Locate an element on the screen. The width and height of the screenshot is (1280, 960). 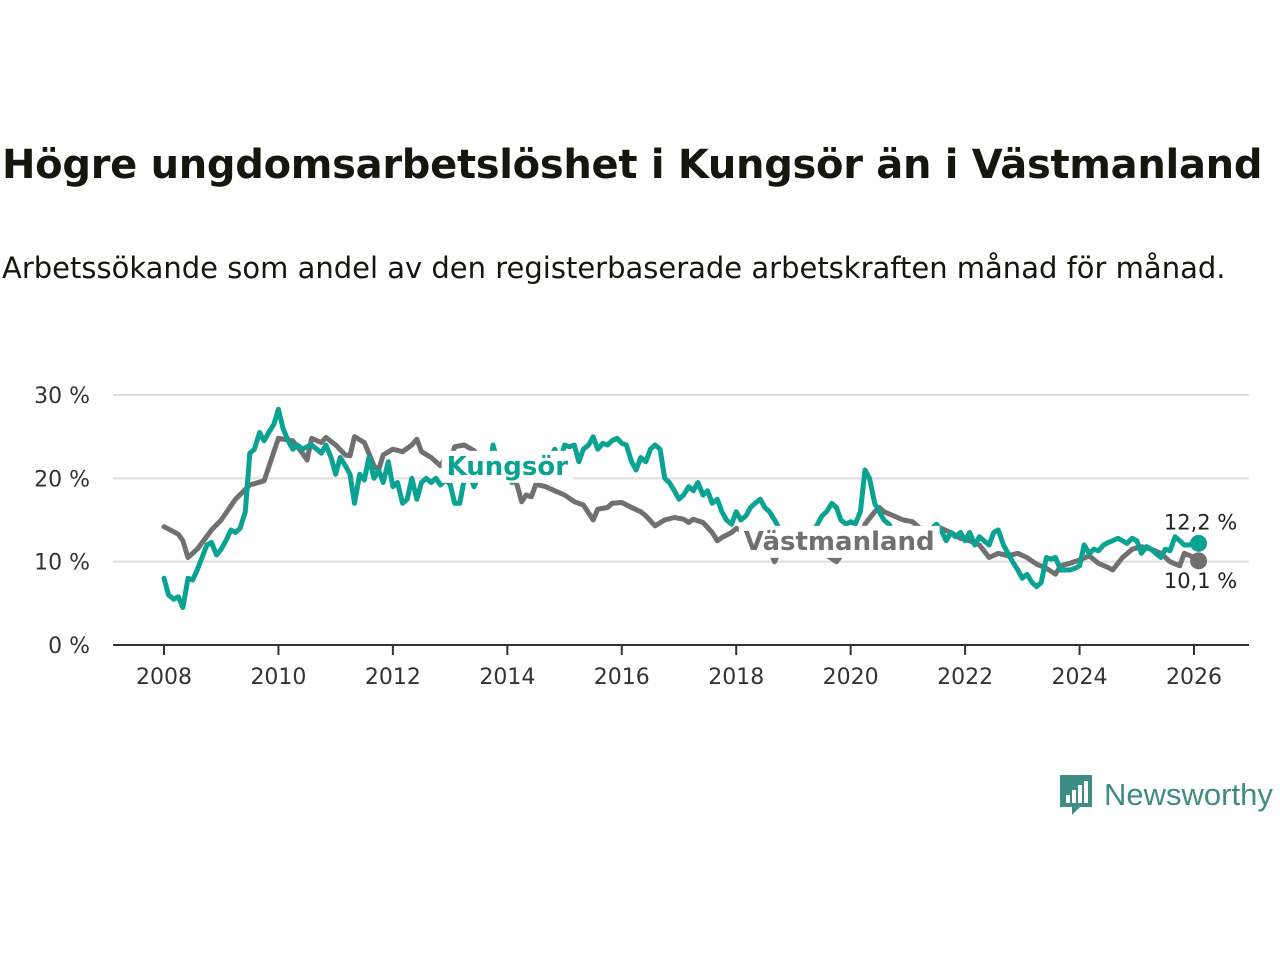
y-tick-label: 0 % is located at coordinates (69, 646).